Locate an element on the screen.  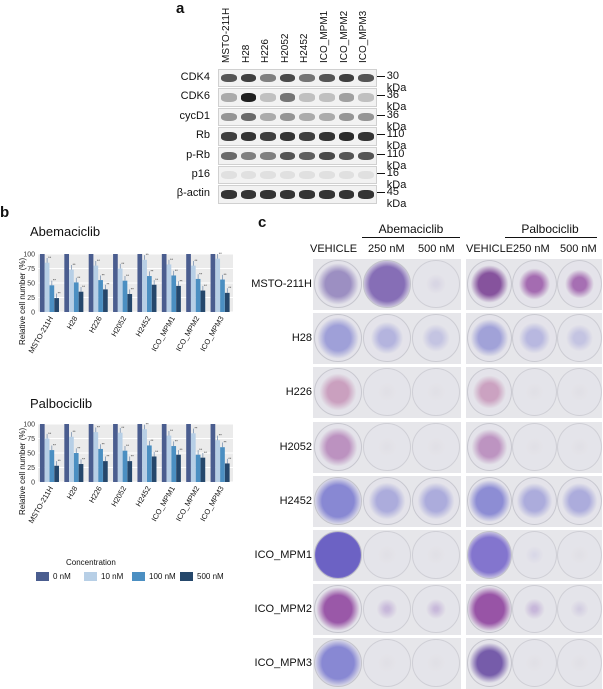
y-tick-label: 100 is located at coordinates (29, 255).